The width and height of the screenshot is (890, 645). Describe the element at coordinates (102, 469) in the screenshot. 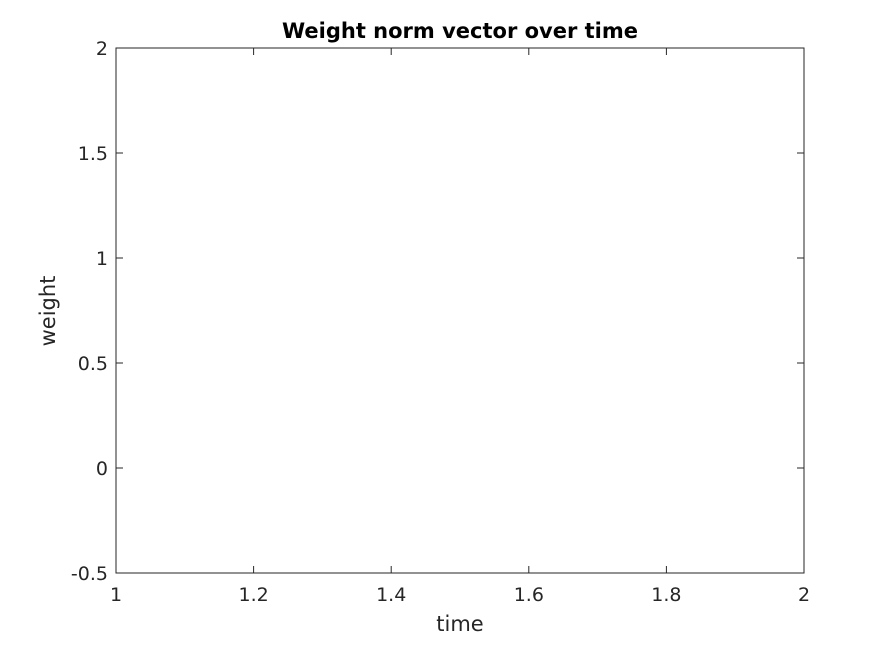

I see `y-tick-label: 0` at that location.